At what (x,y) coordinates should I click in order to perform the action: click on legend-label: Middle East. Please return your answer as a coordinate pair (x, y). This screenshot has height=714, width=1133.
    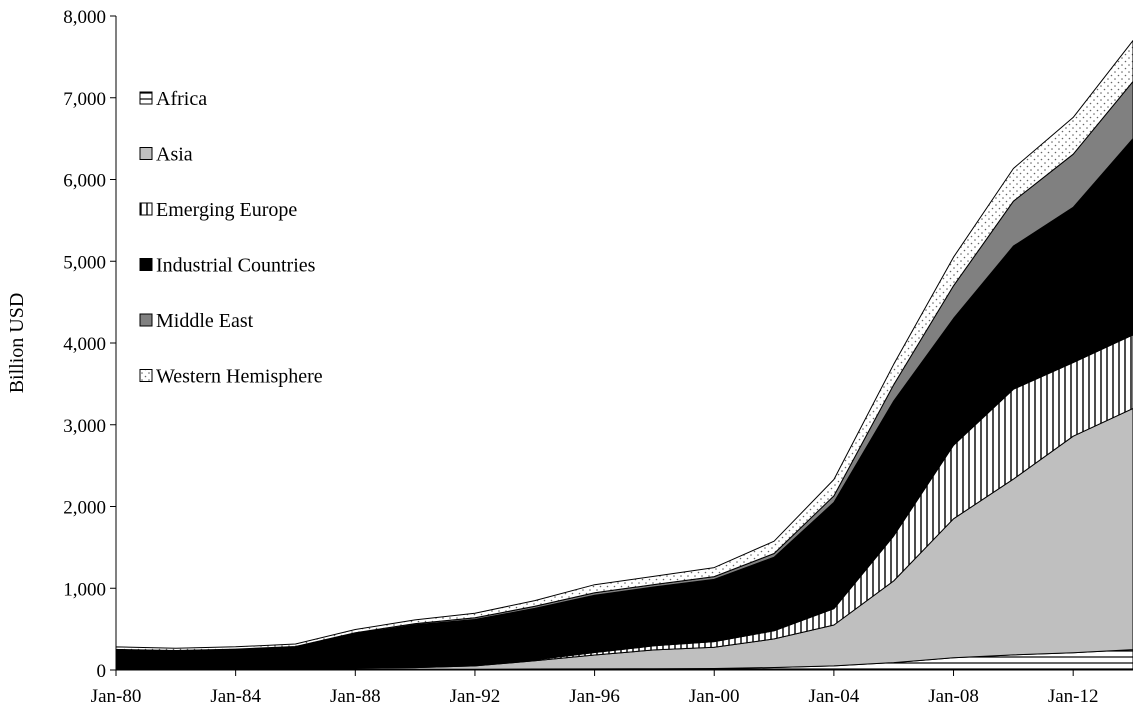
    Looking at the image, I should click on (205, 321).